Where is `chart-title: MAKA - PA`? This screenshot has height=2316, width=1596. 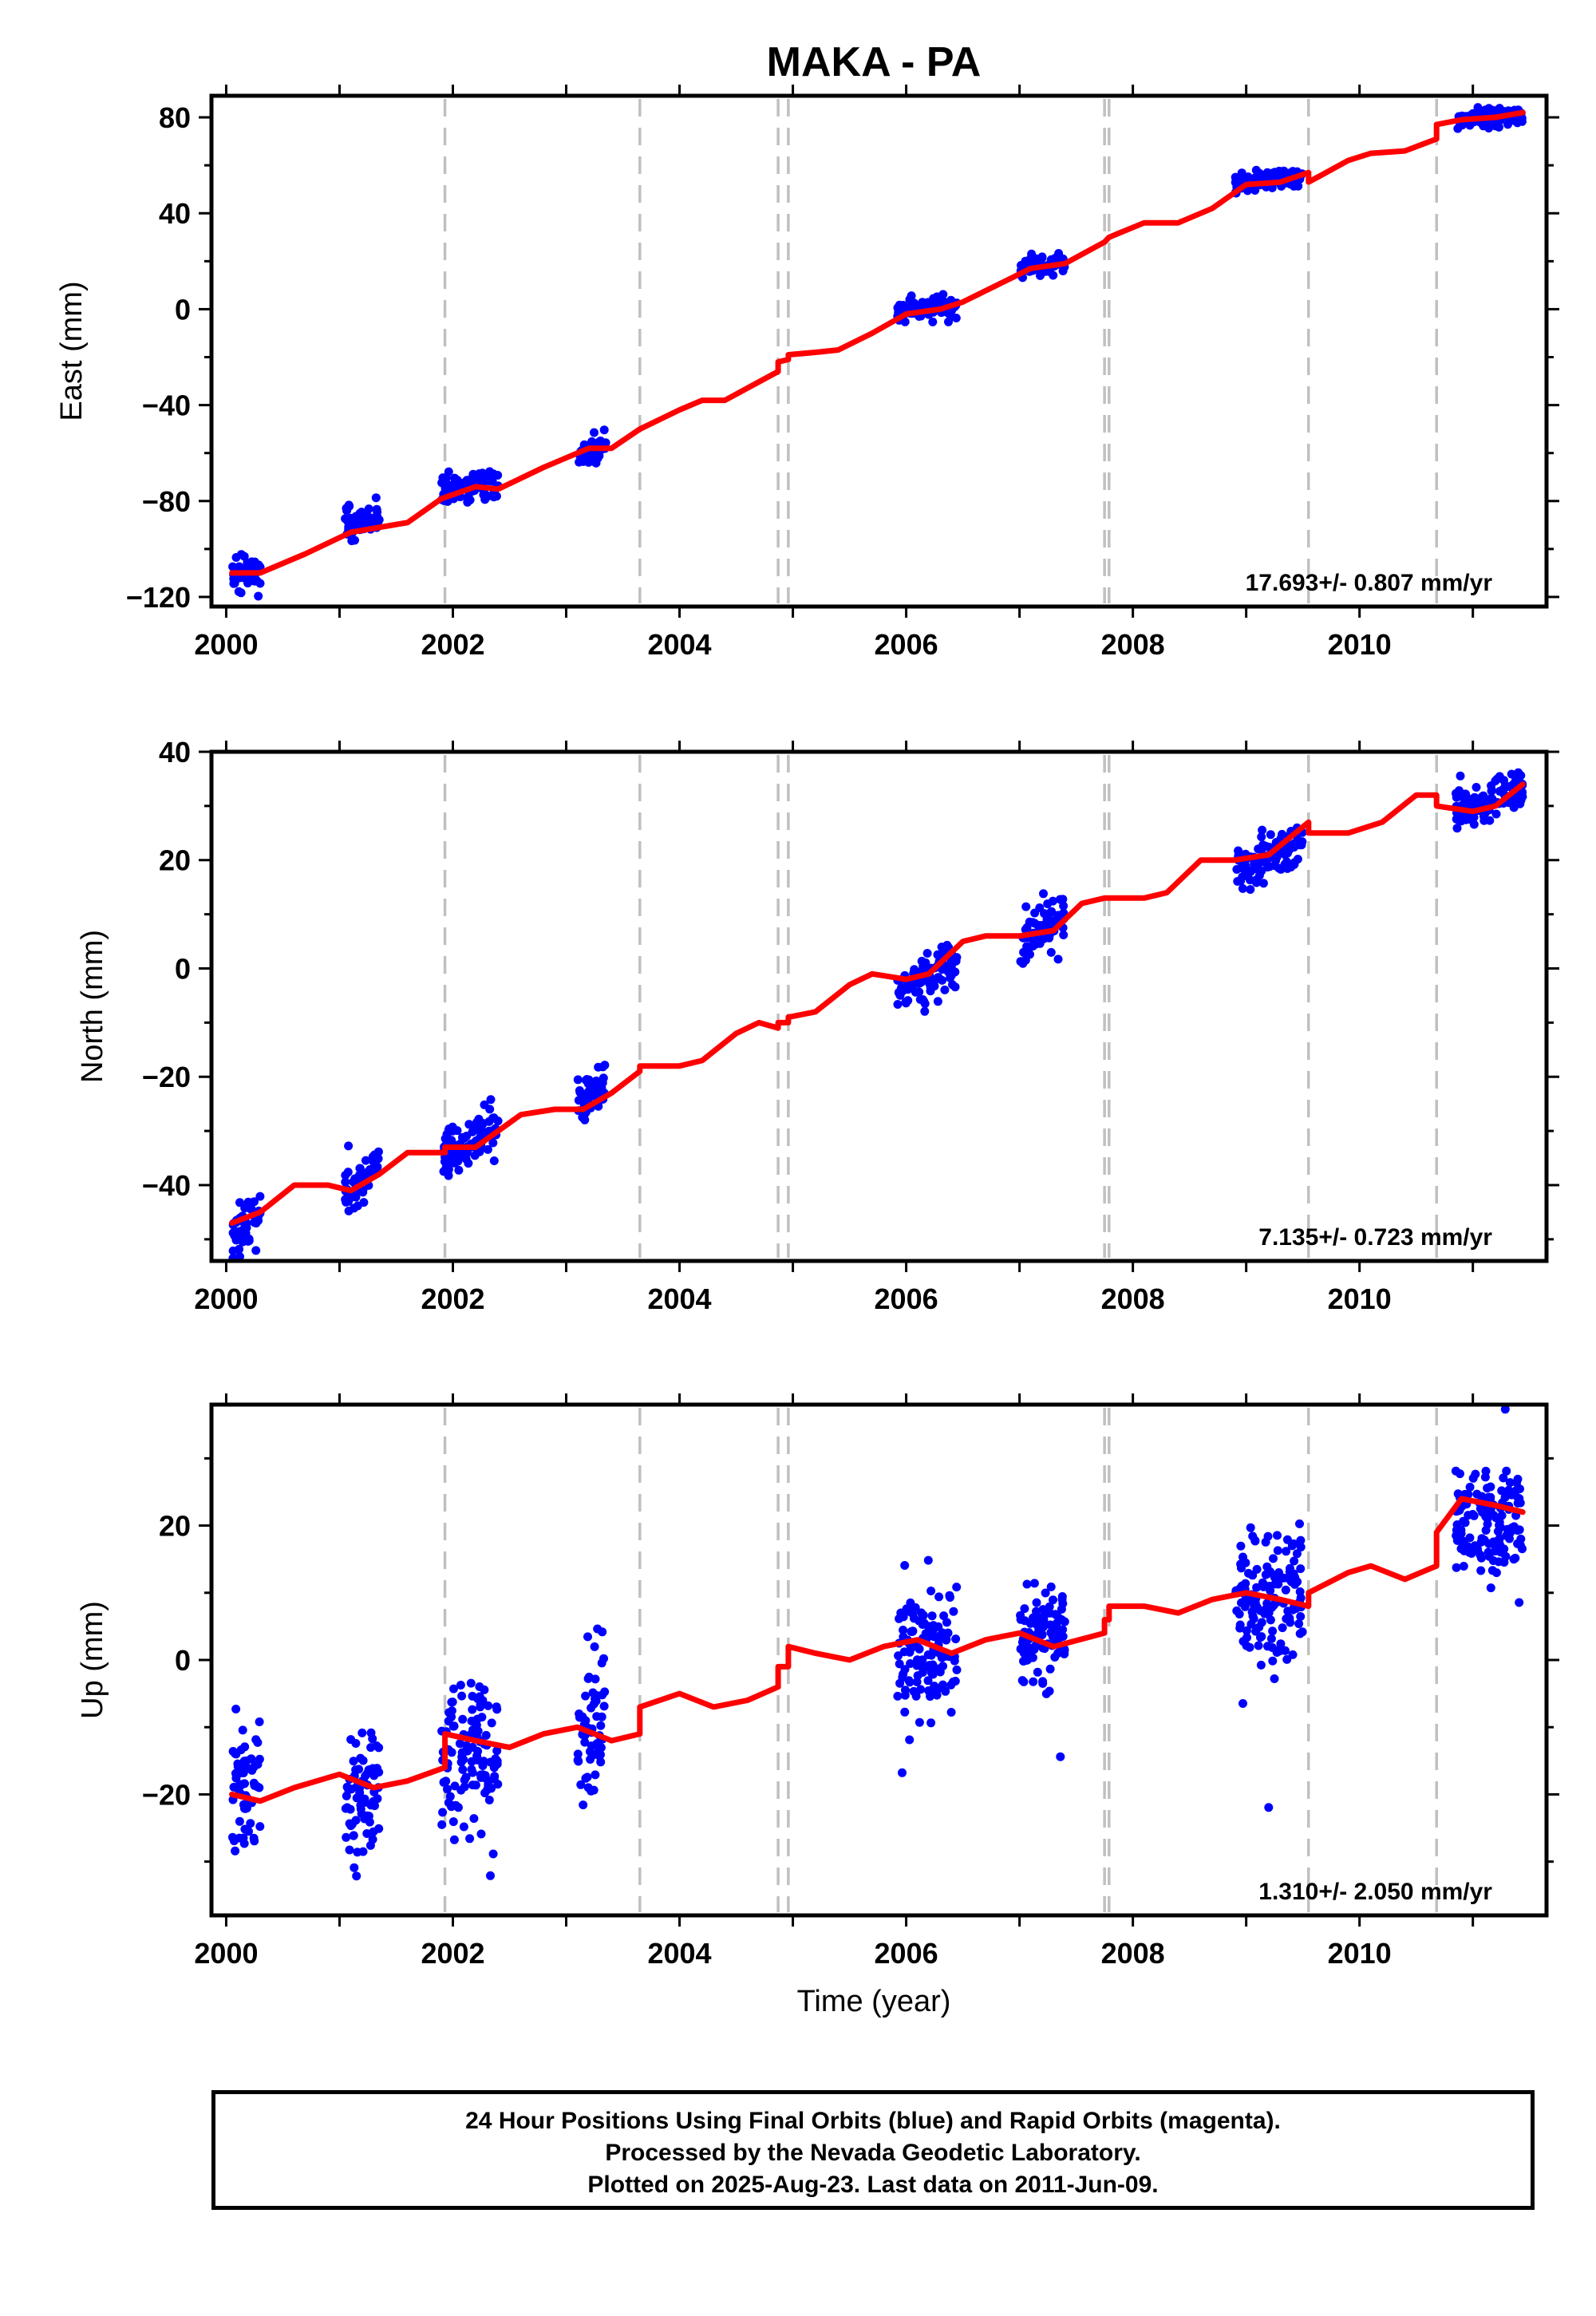
chart-title: MAKA - PA is located at coordinates (874, 62).